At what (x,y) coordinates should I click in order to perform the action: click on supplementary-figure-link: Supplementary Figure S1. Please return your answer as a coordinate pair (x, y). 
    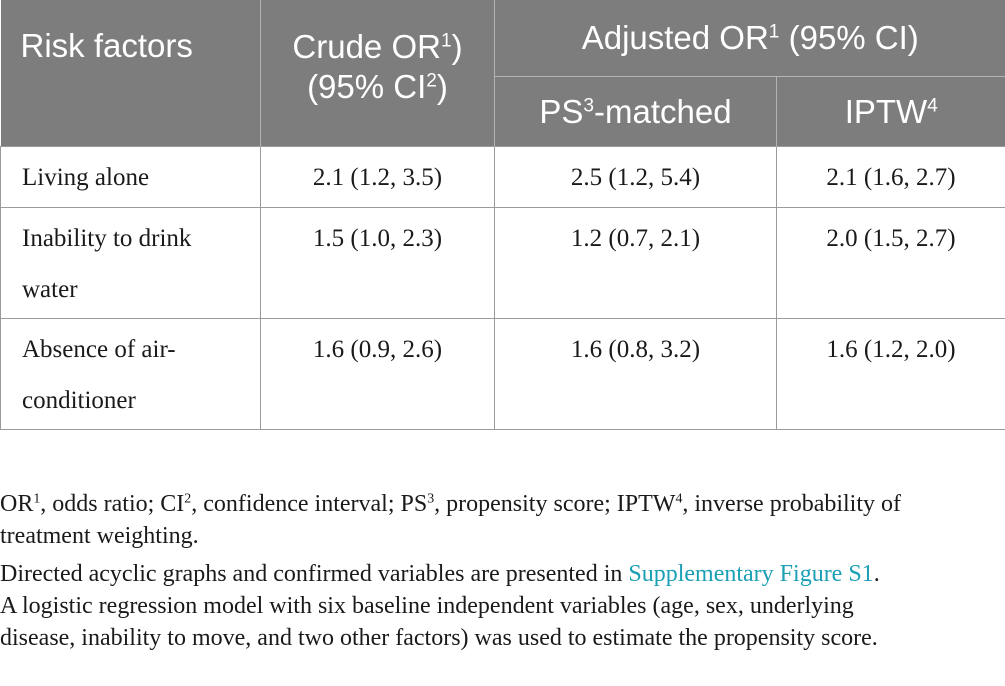
    Looking at the image, I should click on (751, 574).